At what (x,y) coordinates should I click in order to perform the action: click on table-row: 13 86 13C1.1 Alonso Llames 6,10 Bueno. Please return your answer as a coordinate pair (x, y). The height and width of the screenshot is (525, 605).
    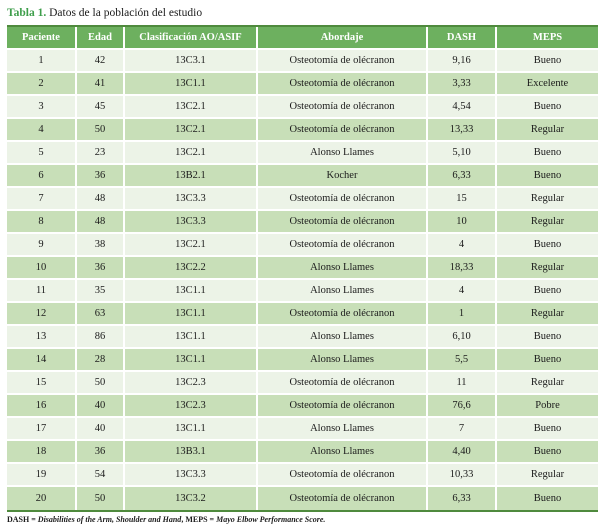
    Looking at the image, I should click on (302, 337).